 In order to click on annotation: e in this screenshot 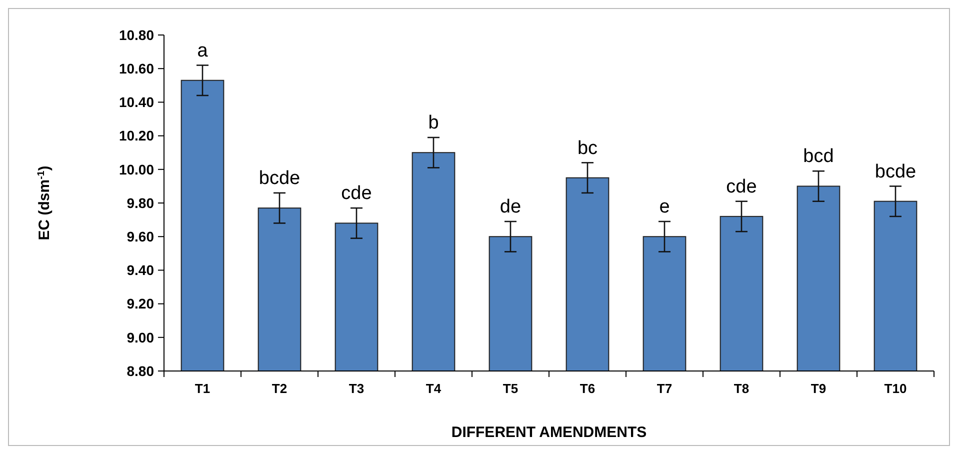, I will do `click(664, 207)`.